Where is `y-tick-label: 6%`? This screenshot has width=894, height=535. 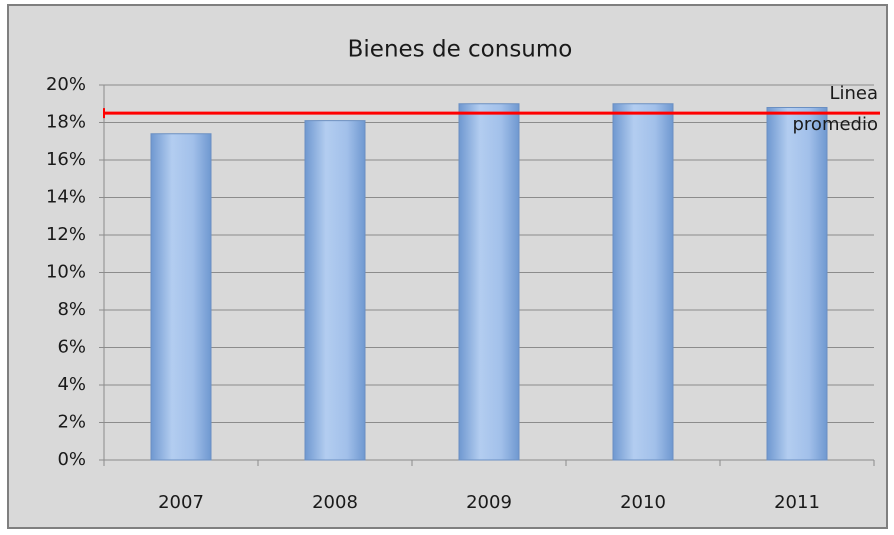 y-tick-label: 6% is located at coordinates (71, 347).